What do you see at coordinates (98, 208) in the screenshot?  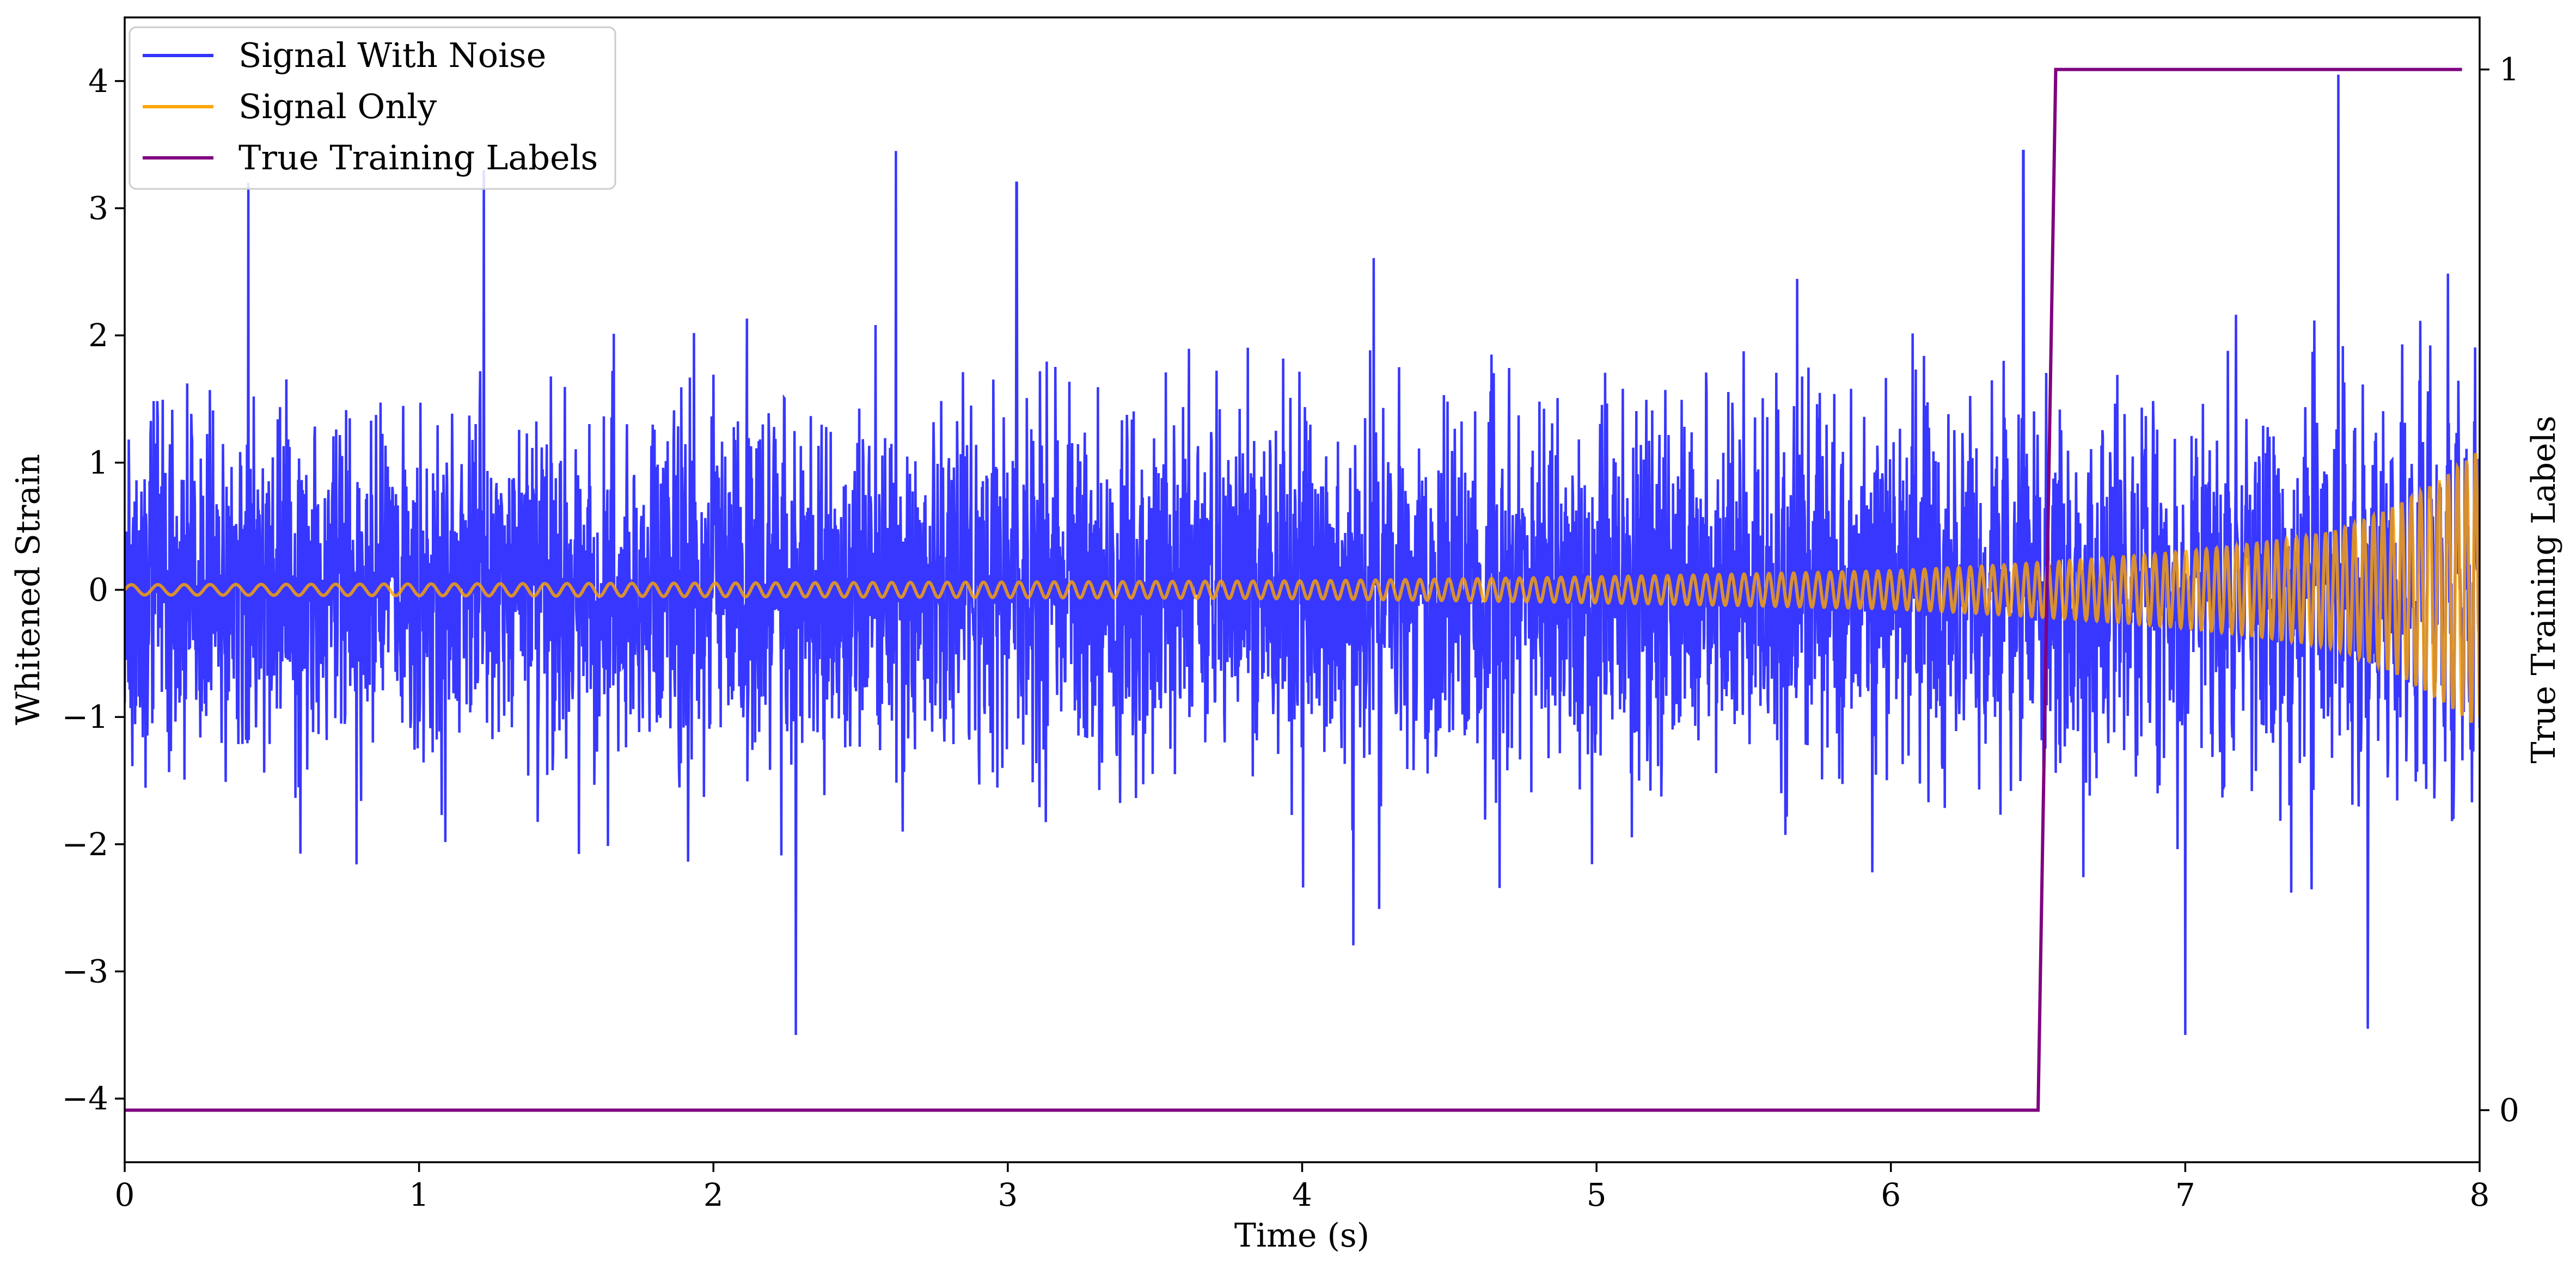 I see `y-tick-label: 3` at bounding box center [98, 208].